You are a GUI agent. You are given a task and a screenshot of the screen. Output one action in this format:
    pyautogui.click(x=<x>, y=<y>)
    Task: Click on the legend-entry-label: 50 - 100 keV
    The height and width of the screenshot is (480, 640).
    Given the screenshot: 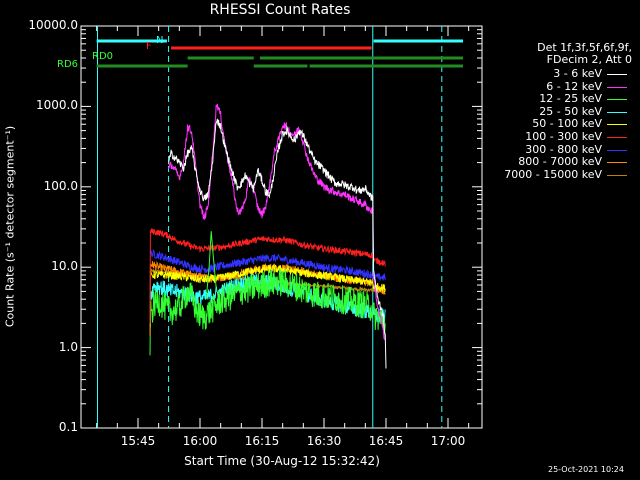 What is the action you would take?
    pyautogui.click(x=567, y=124)
    